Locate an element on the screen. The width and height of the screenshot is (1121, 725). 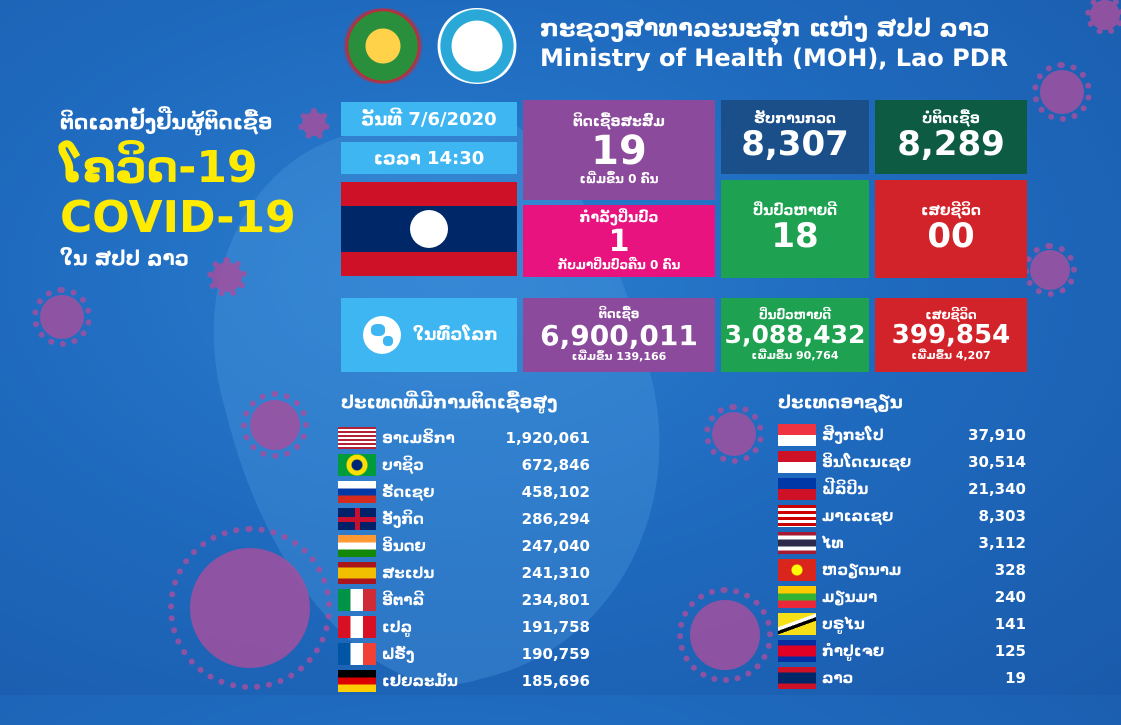
top-country-value: 191,758 is located at coordinates (555, 627).